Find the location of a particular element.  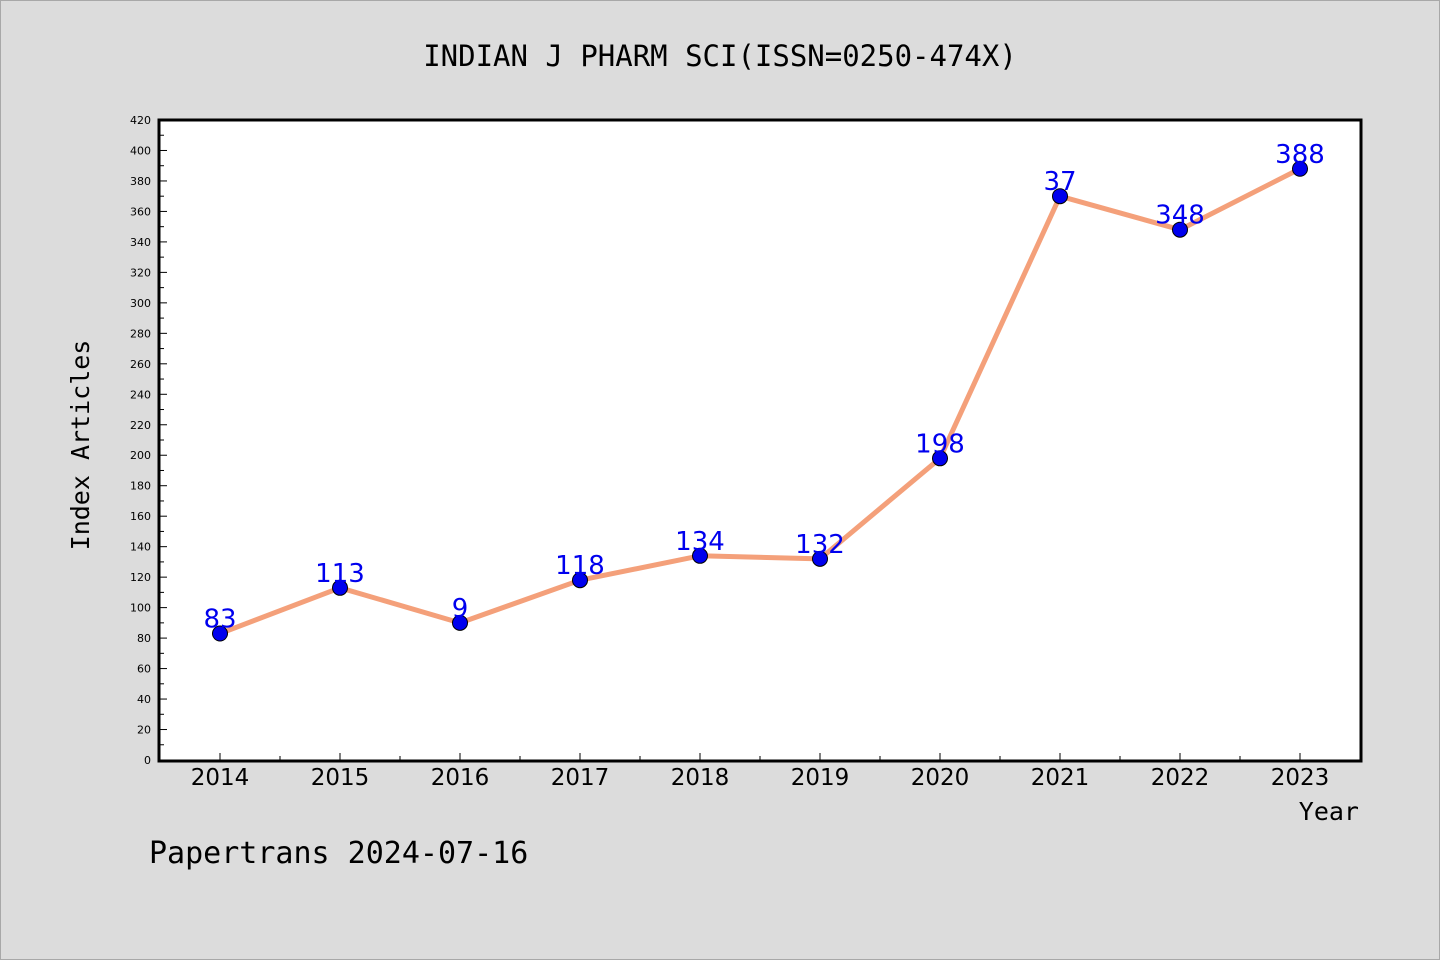

y-tick-label: 360 is located at coordinates (140, 211).